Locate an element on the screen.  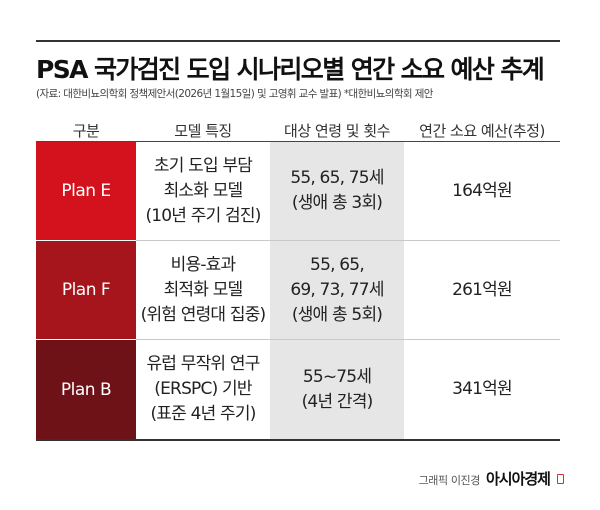
header-rule is located at coordinates (298, 141).